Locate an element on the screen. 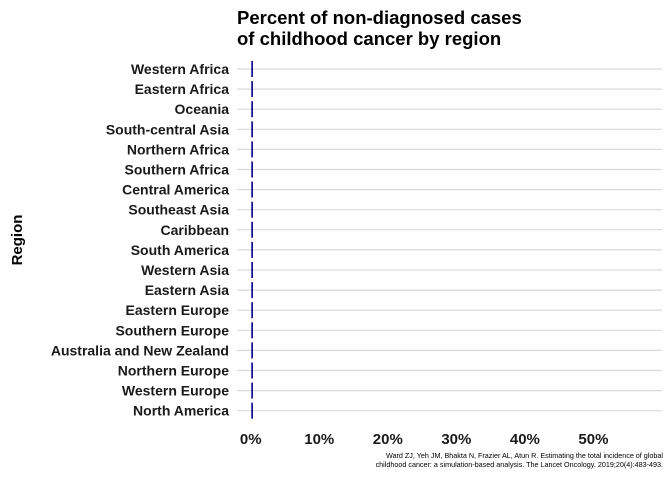  y-tick-label: Northern Africa is located at coordinates (178, 149).